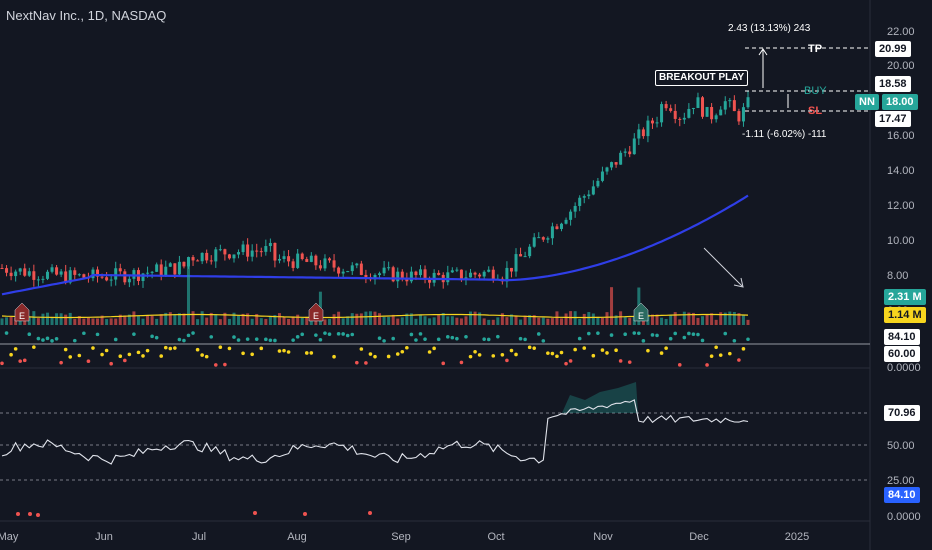 Image resolution: width=932 pixels, height=550 pixels. What do you see at coordinates (495, 537) in the screenshot?
I see `time-axis-label: Oct` at bounding box center [495, 537].